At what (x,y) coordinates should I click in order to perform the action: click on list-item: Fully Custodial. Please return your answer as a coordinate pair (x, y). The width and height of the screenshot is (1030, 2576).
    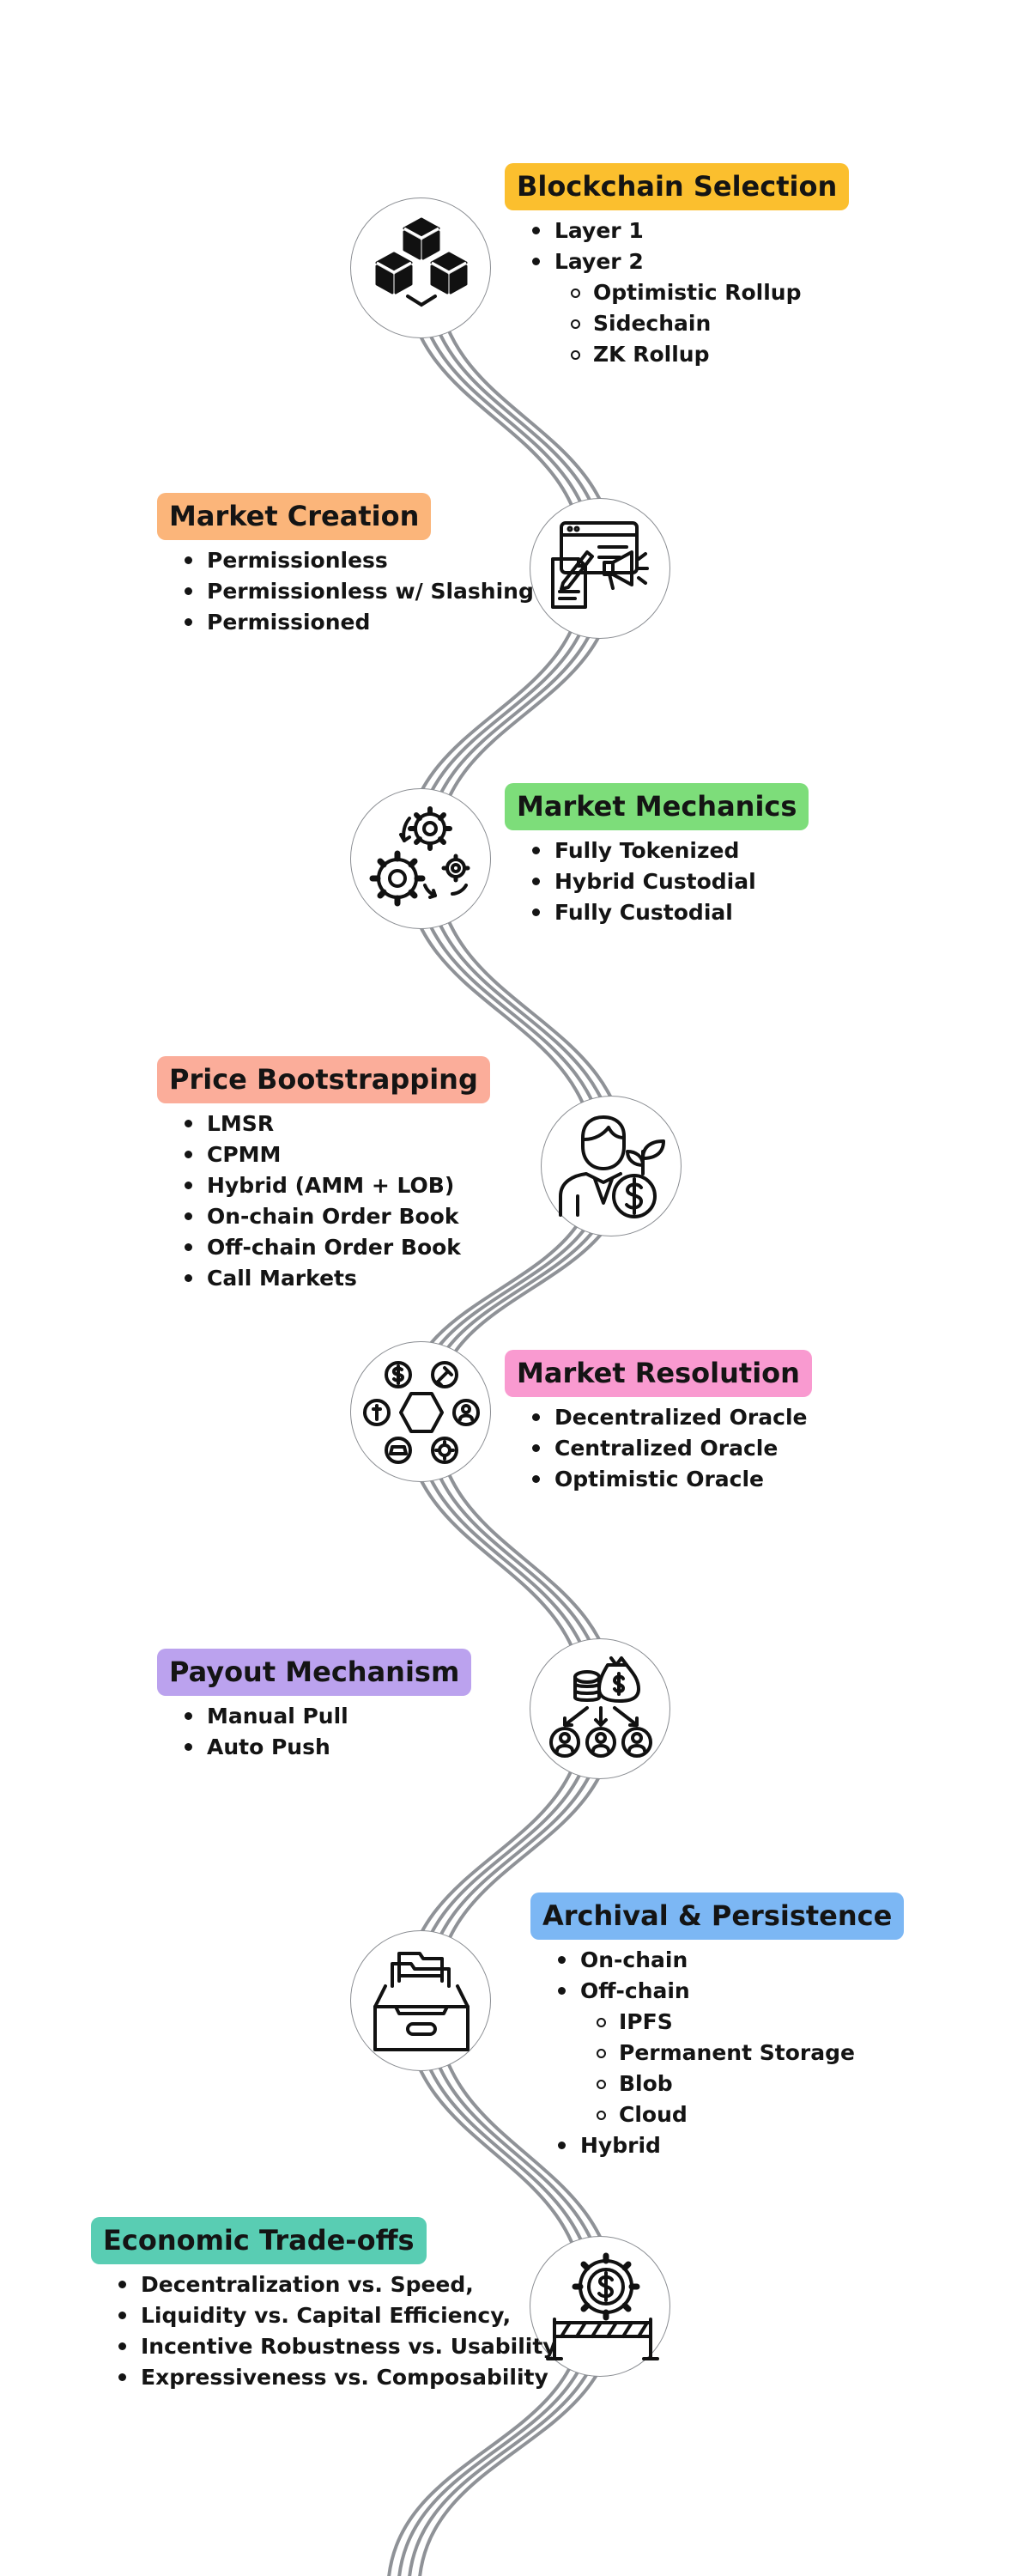
    Looking at the image, I should click on (670, 913).